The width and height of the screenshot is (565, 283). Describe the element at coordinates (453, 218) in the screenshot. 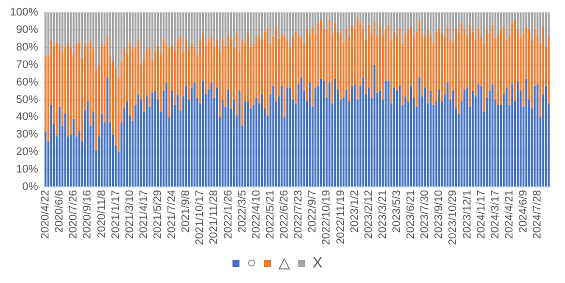

I see `x-tick-label: 2023/10/29` at that location.